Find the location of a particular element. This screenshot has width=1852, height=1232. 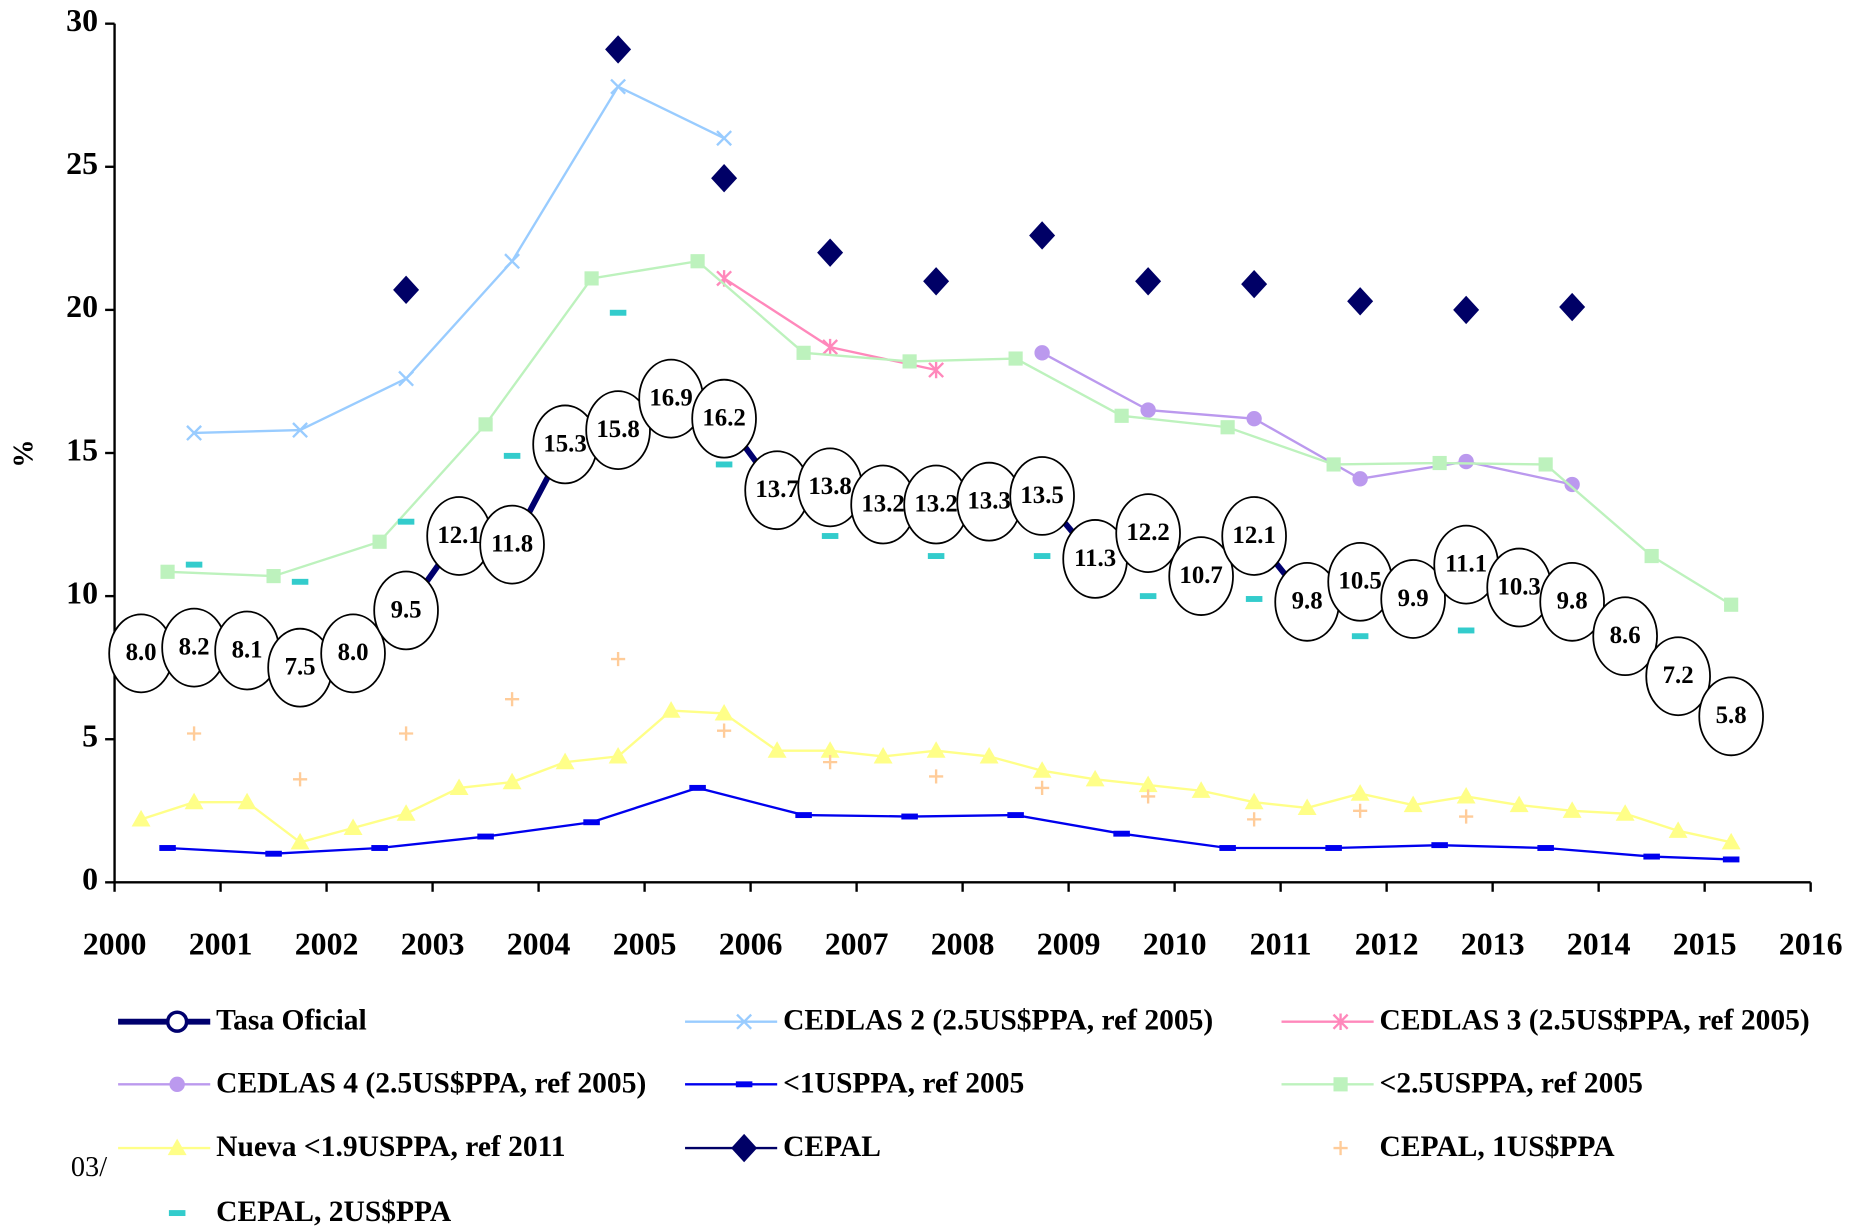

data-label: 11.8 is located at coordinates (512, 543).